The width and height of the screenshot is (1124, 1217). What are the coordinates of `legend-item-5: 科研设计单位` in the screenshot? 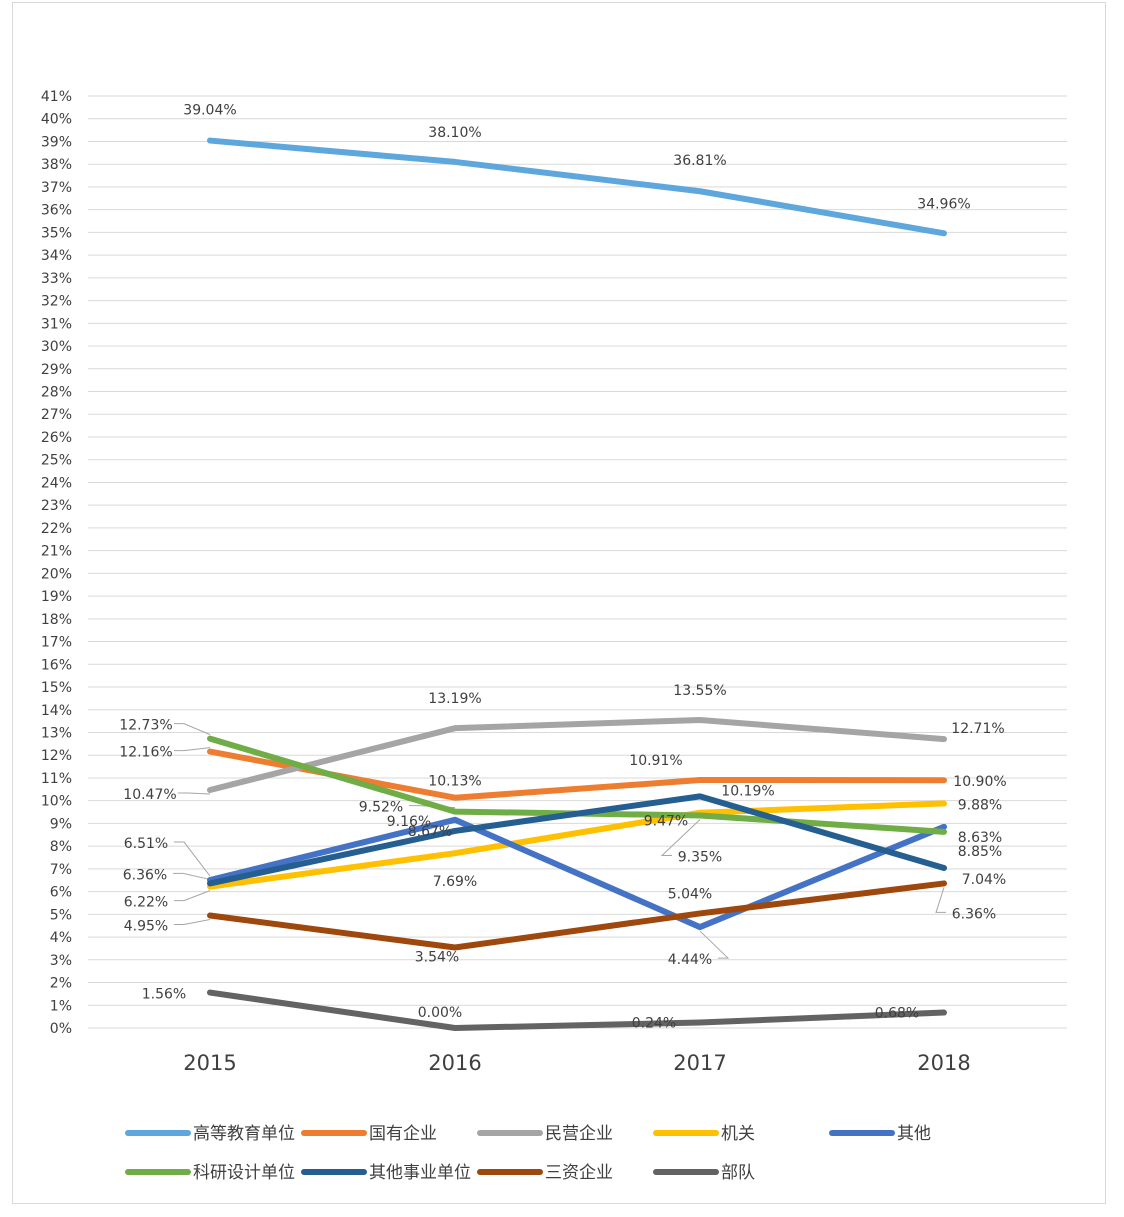 It's located at (210, 1173).